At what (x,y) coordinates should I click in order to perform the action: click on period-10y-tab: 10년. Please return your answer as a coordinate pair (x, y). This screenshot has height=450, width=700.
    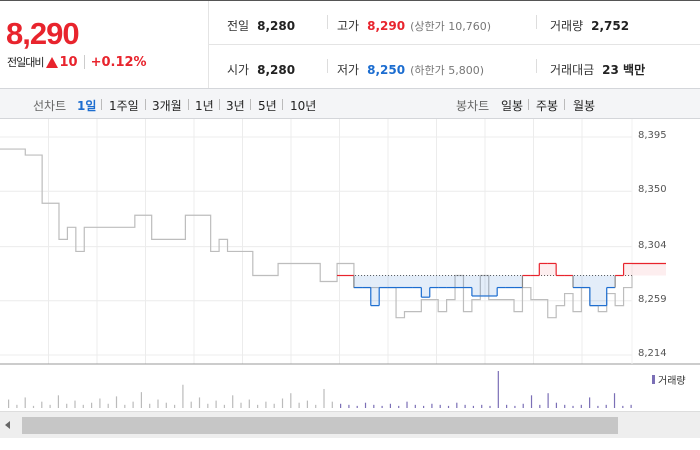
    Looking at the image, I should click on (303, 106).